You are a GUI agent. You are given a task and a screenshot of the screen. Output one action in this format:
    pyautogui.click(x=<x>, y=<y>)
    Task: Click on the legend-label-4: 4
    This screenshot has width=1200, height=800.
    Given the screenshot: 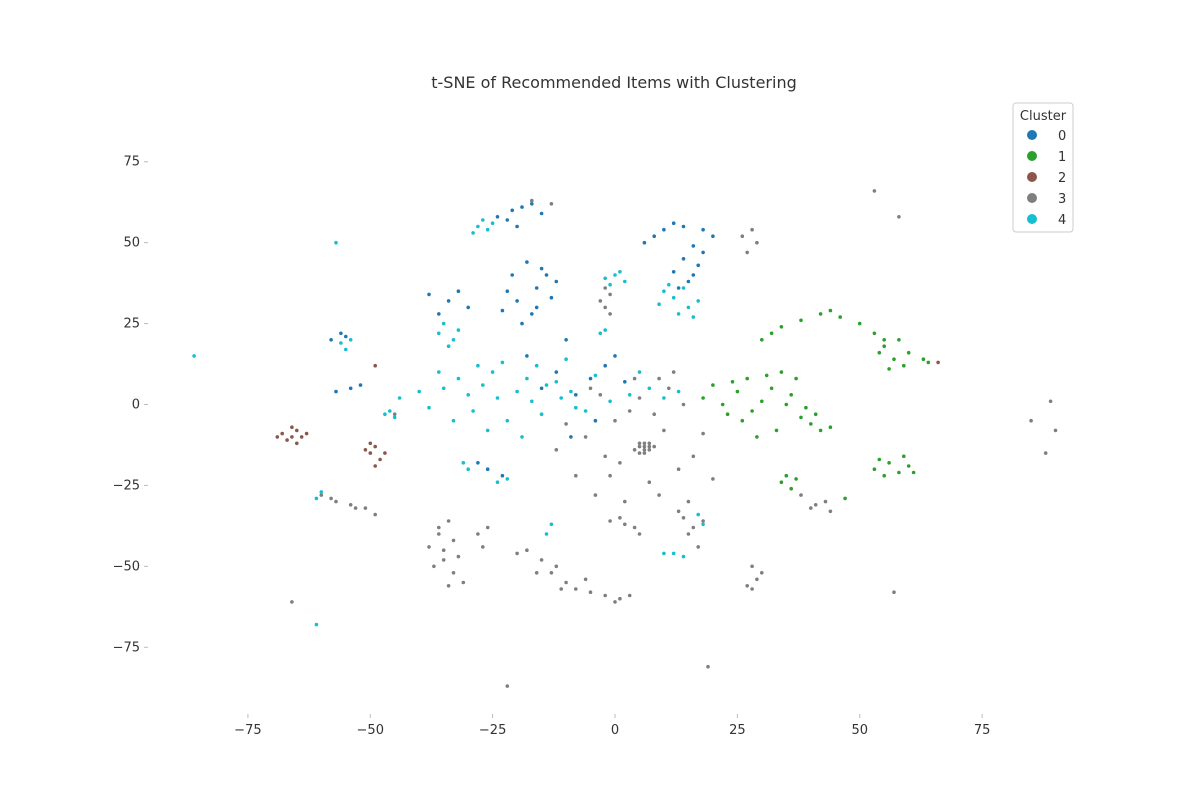 What is the action you would take?
    pyautogui.click(x=1062, y=220)
    